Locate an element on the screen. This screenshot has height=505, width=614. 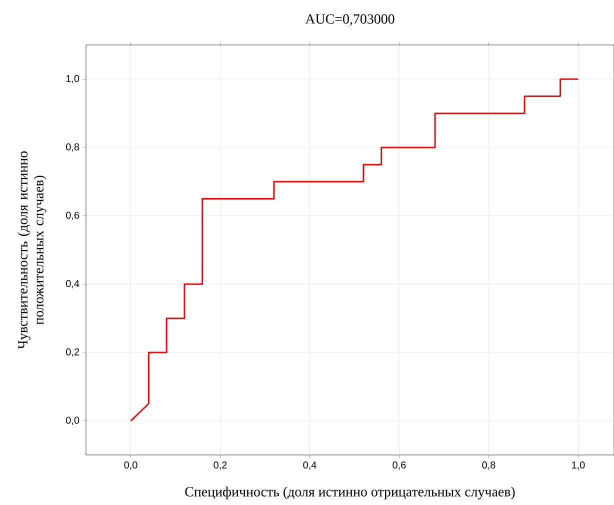
x-tick-label: 0,6 is located at coordinates (399, 465).